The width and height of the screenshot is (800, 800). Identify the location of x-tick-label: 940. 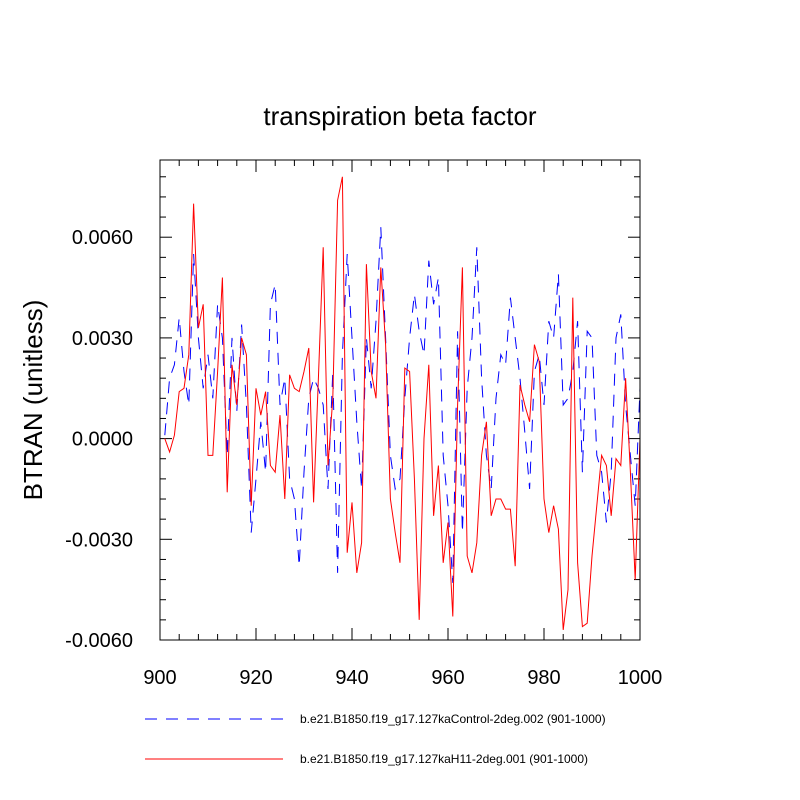
(351, 678).